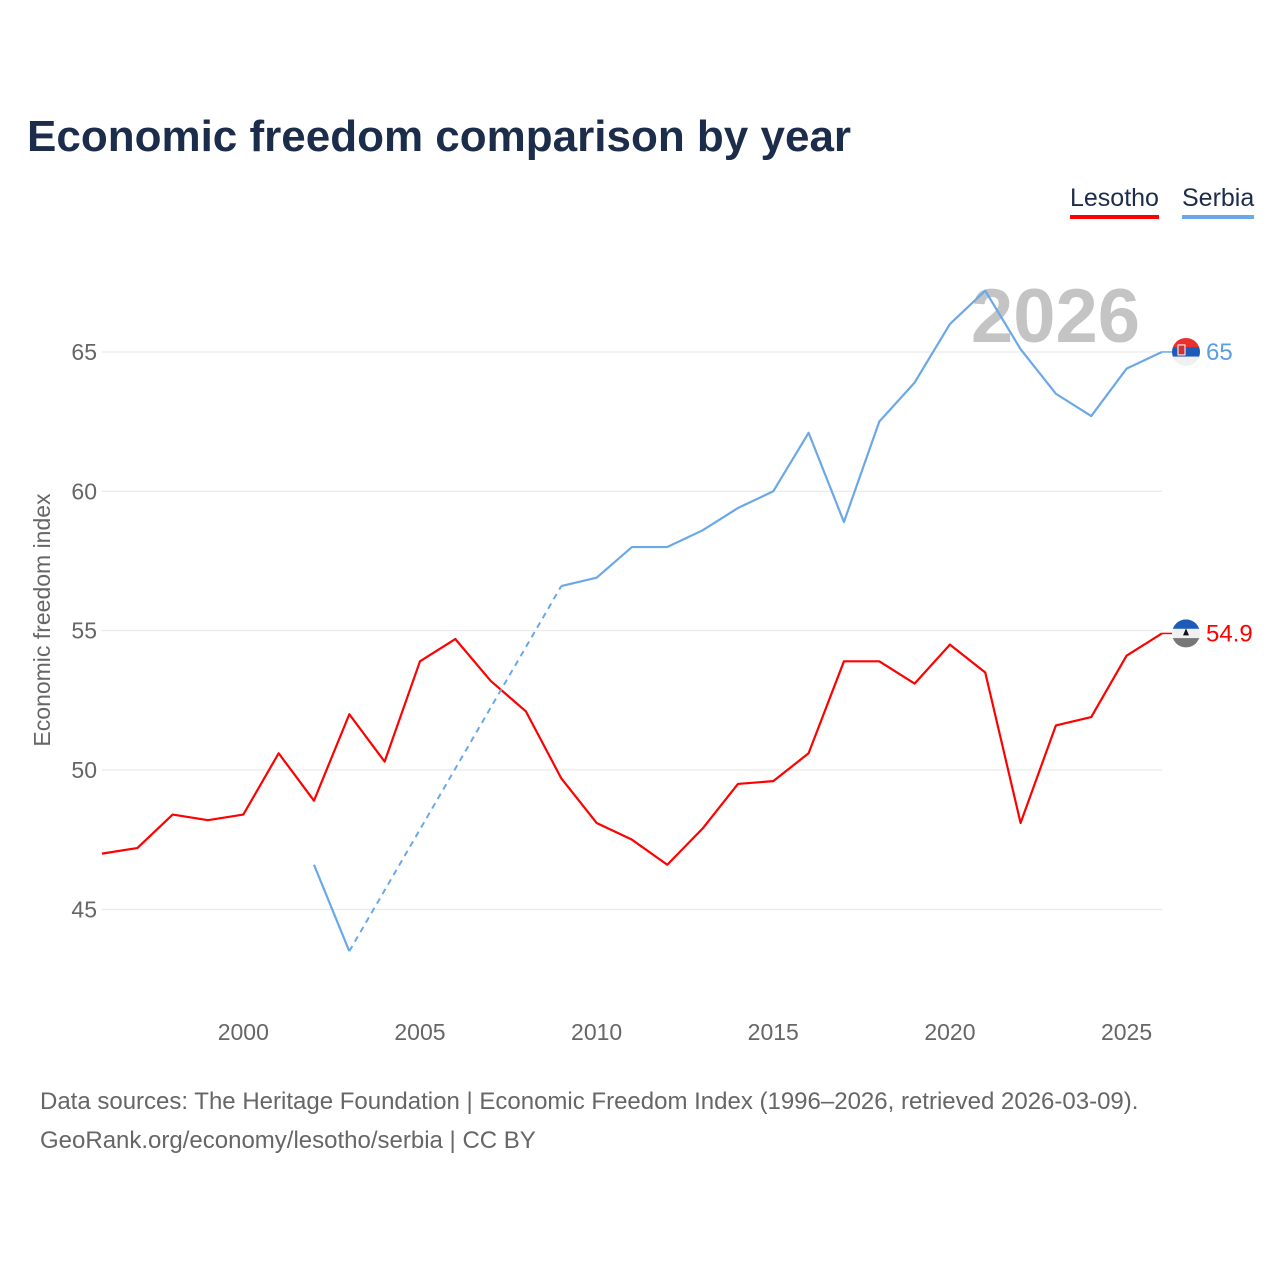  What do you see at coordinates (949, 1032) in the screenshot?
I see `x-tick-label: 2020` at bounding box center [949, 1032].